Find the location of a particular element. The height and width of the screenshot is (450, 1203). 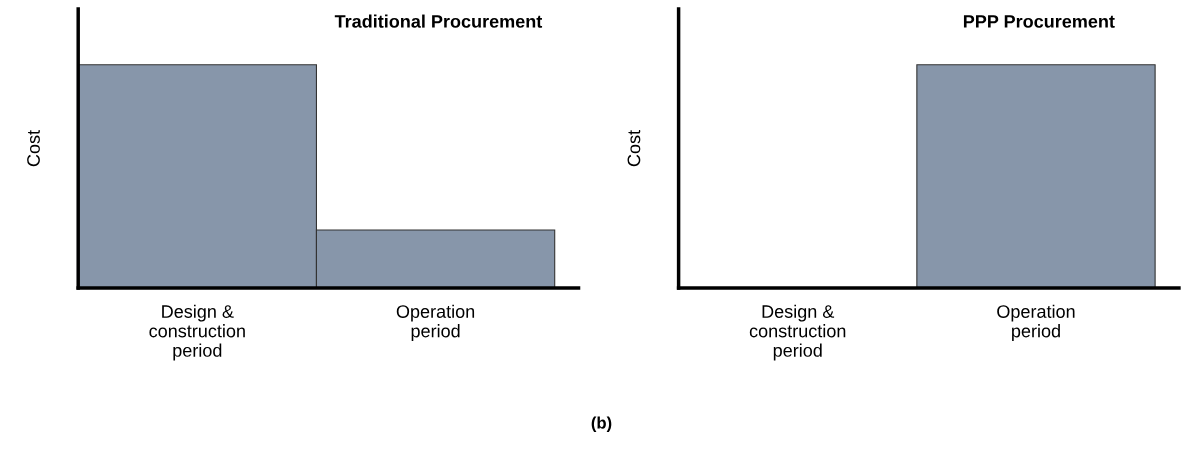

text: (b) is located at coordinates (601, 424).